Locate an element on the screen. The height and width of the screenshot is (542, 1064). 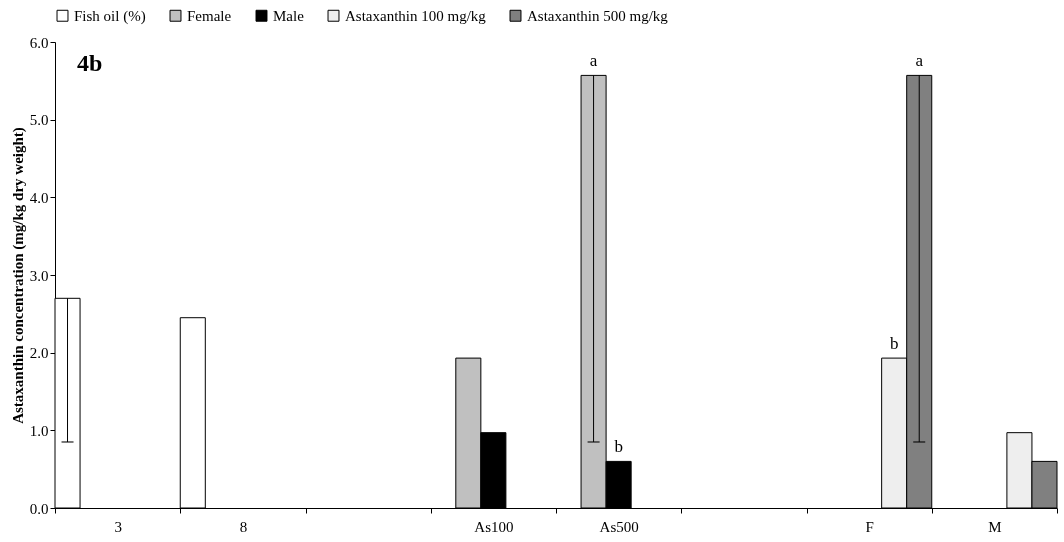
x-tick-label: M is located at coordinates (995, 526).